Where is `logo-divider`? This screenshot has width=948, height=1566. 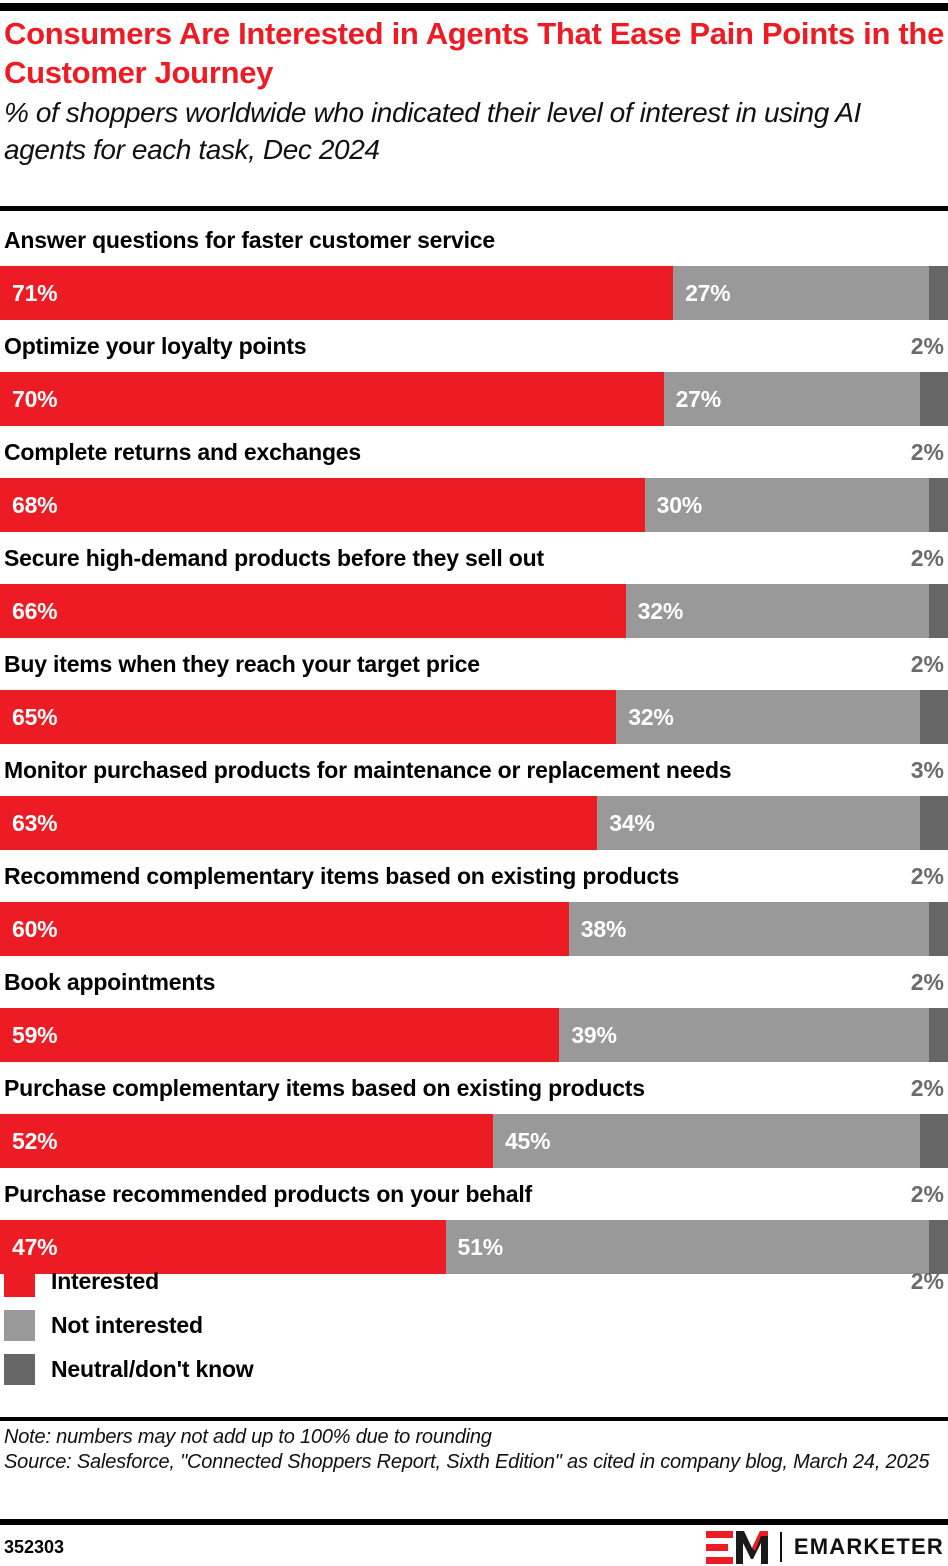 logo-divider is located at coordinates (780, 1547).